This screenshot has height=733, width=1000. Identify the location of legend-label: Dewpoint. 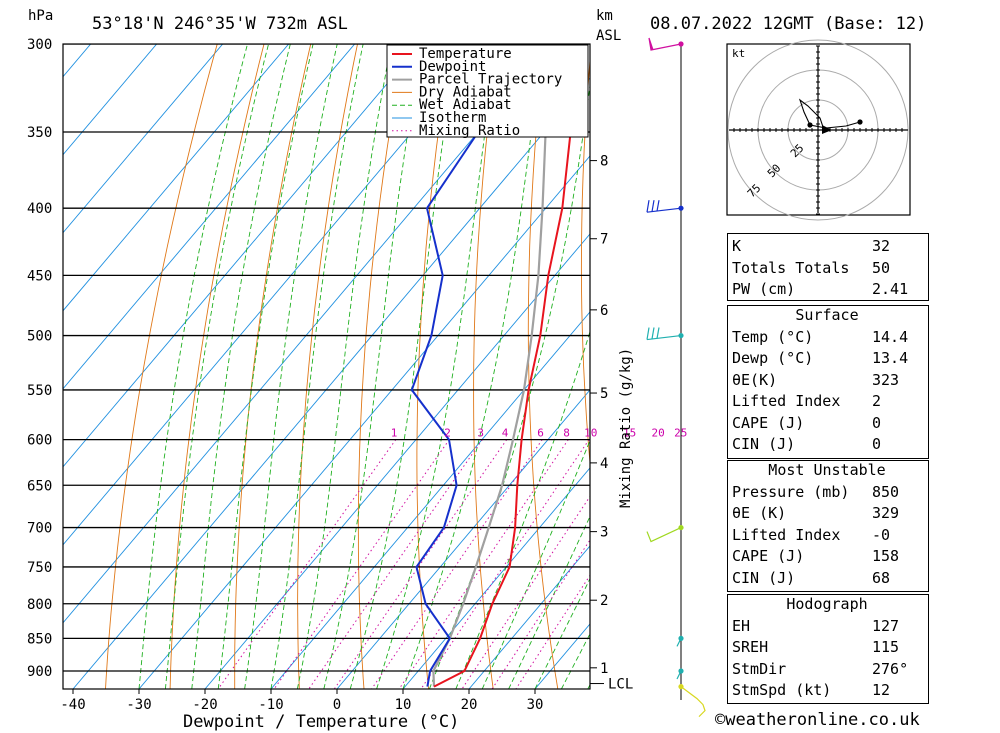
(452, 67).